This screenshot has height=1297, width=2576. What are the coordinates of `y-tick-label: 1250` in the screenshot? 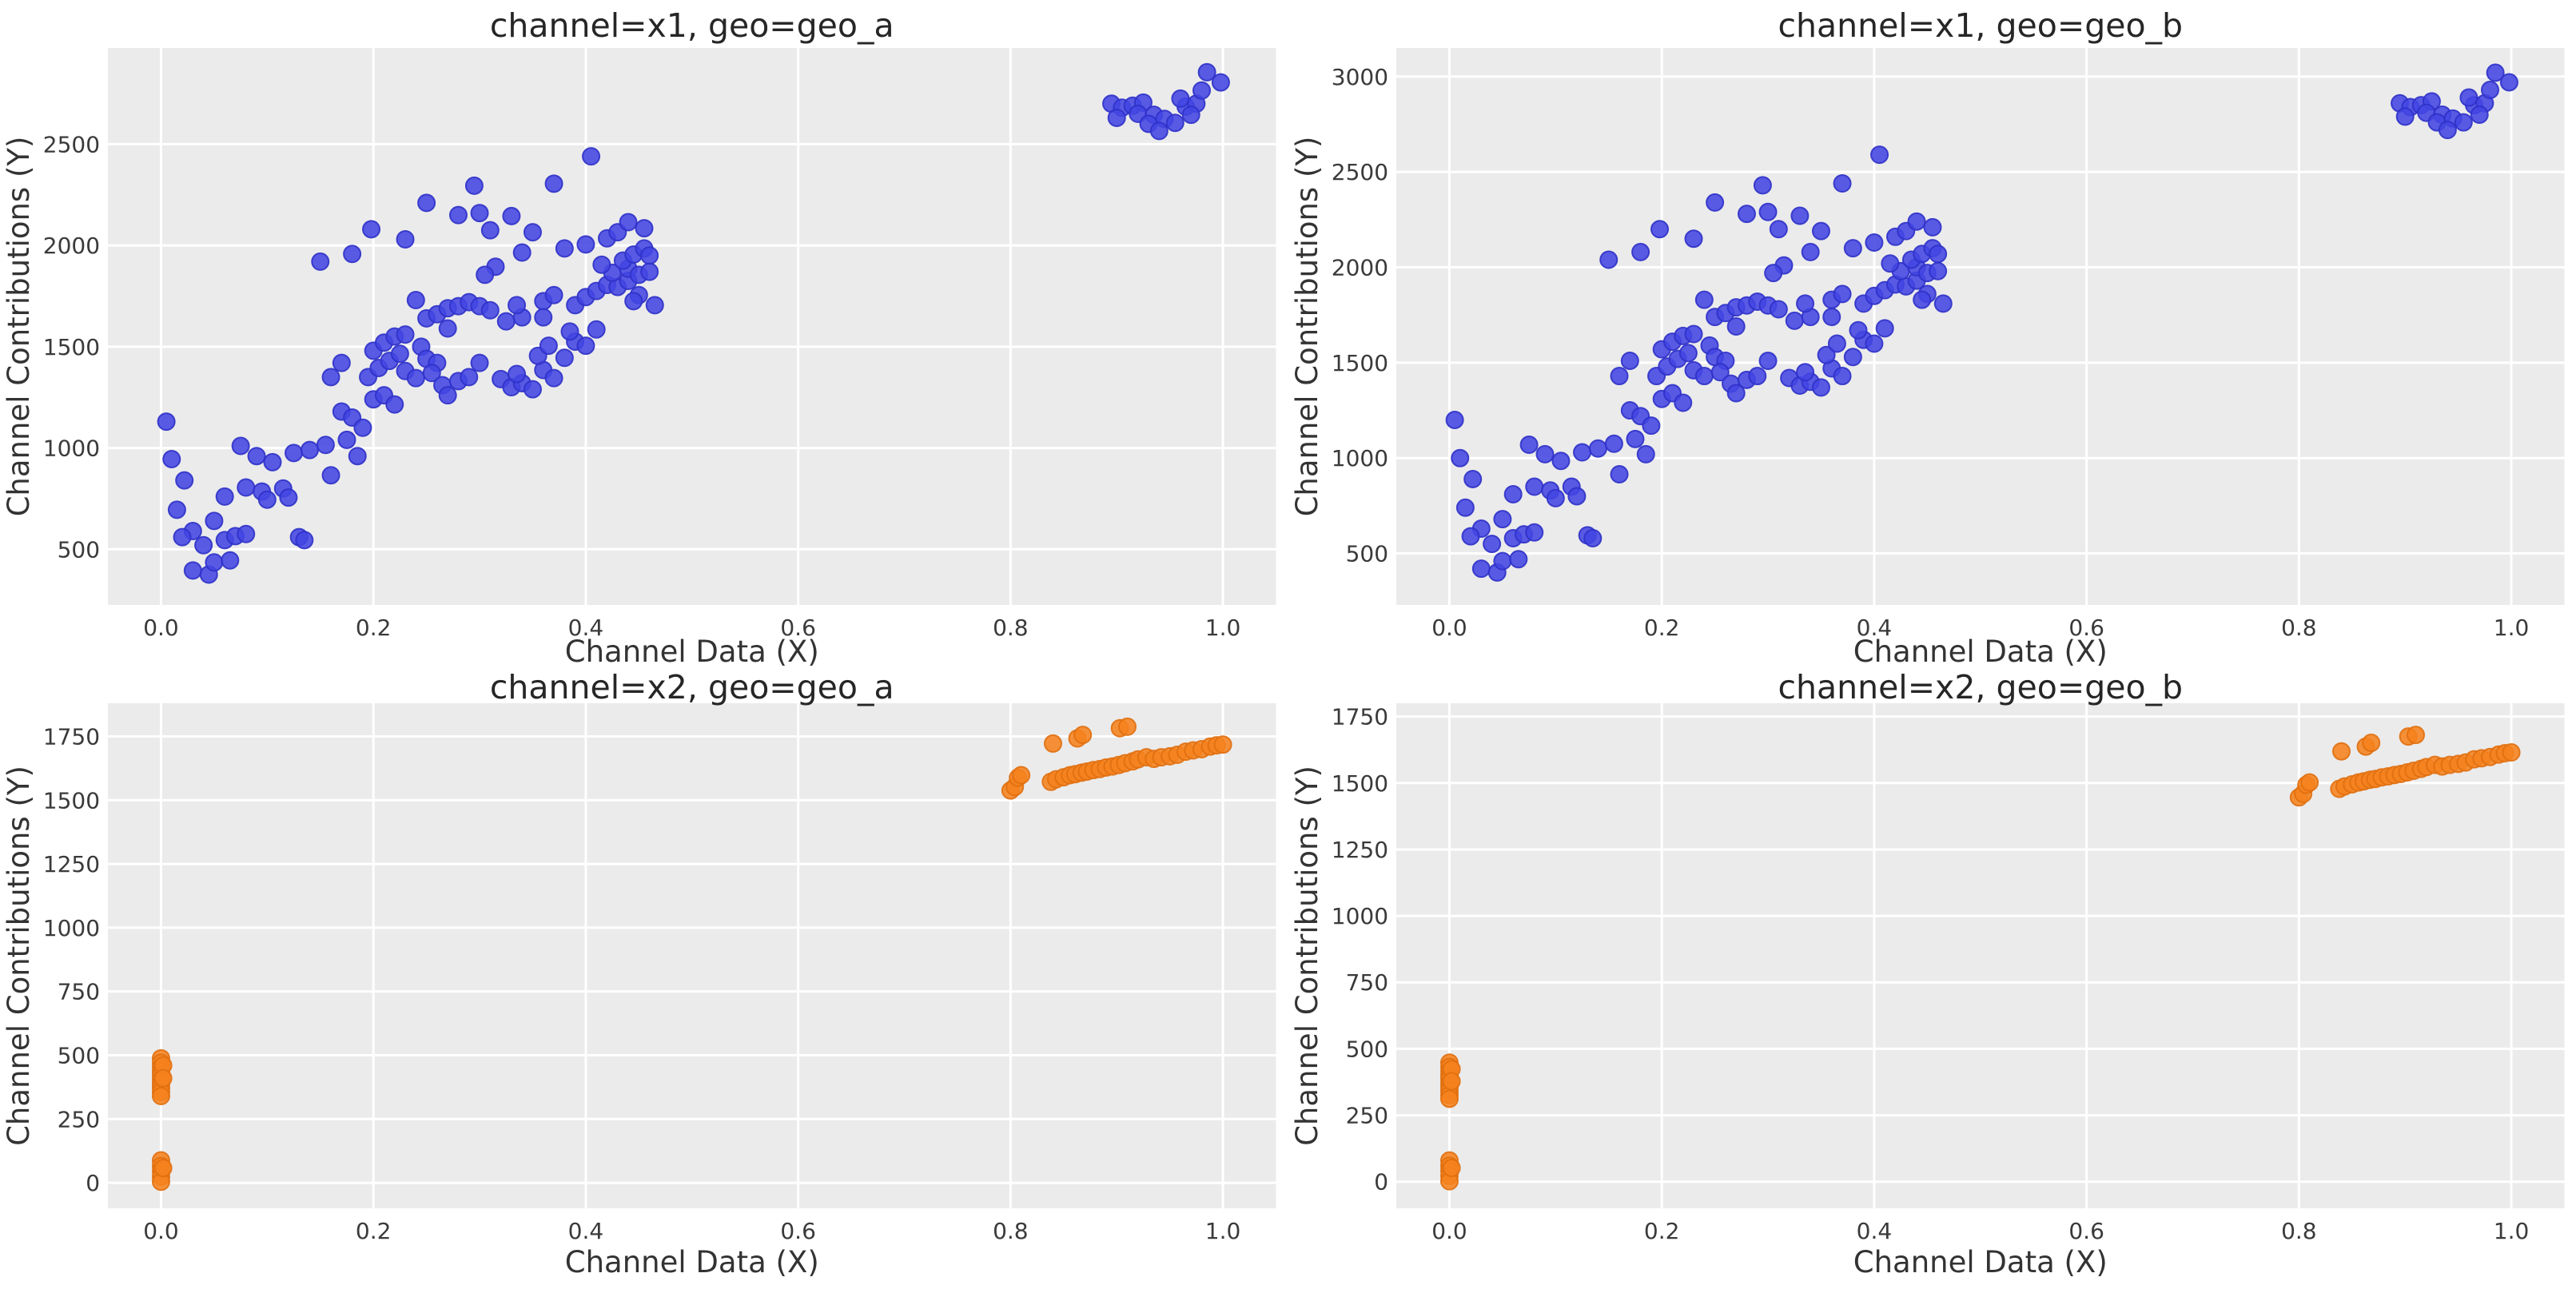 It's located at (1359, 850).